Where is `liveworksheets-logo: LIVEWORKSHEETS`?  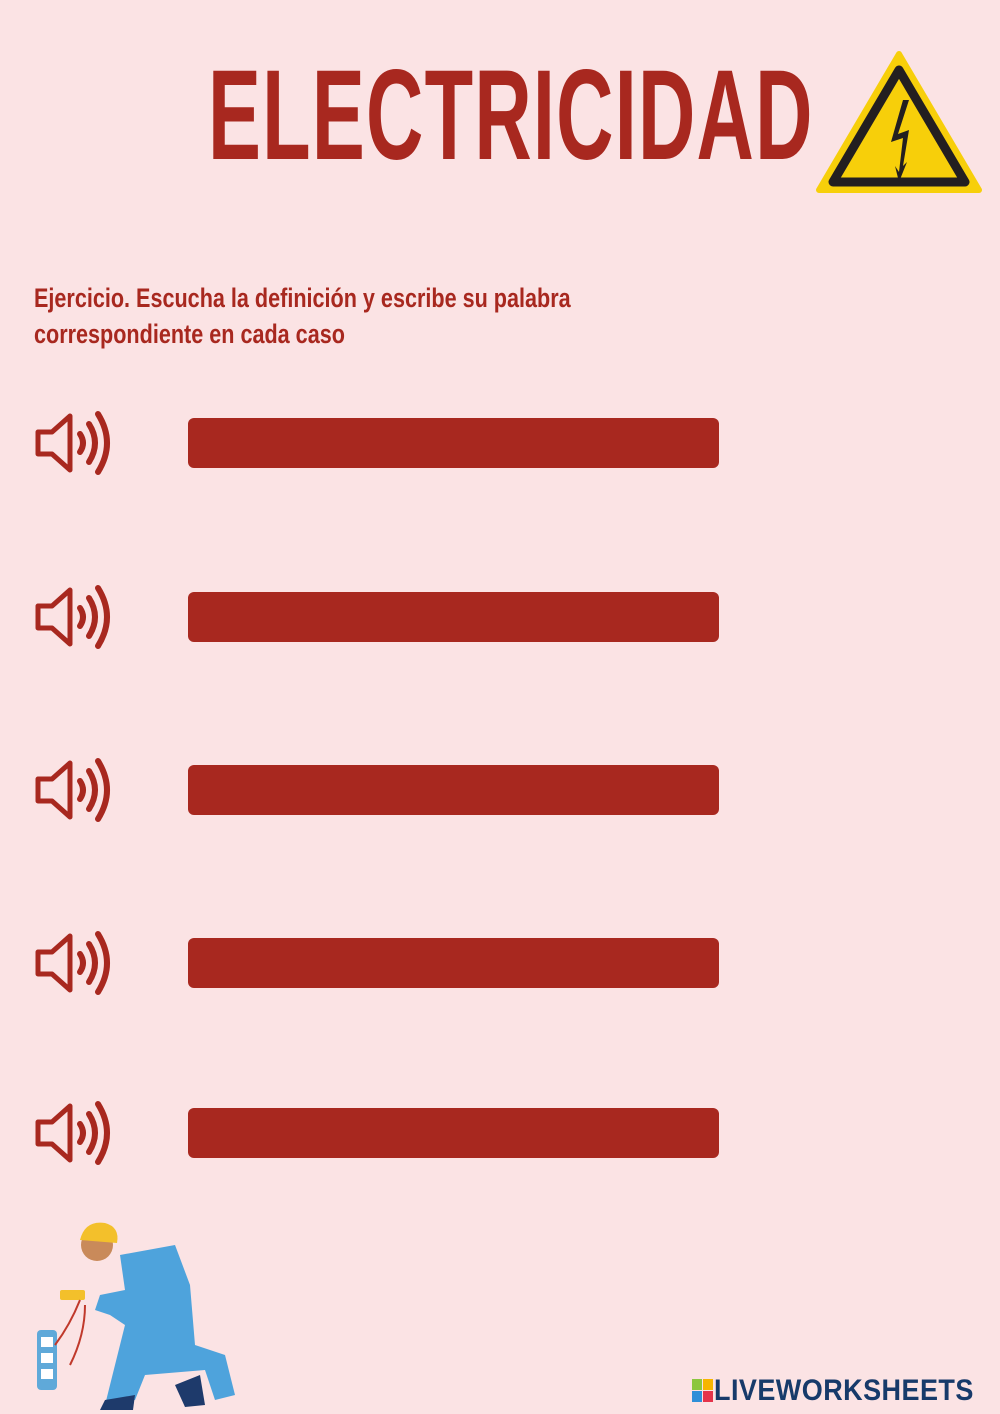 liveworksheets-logo: LIVEWORKSHEETS is located at coordinates (846, 1391).